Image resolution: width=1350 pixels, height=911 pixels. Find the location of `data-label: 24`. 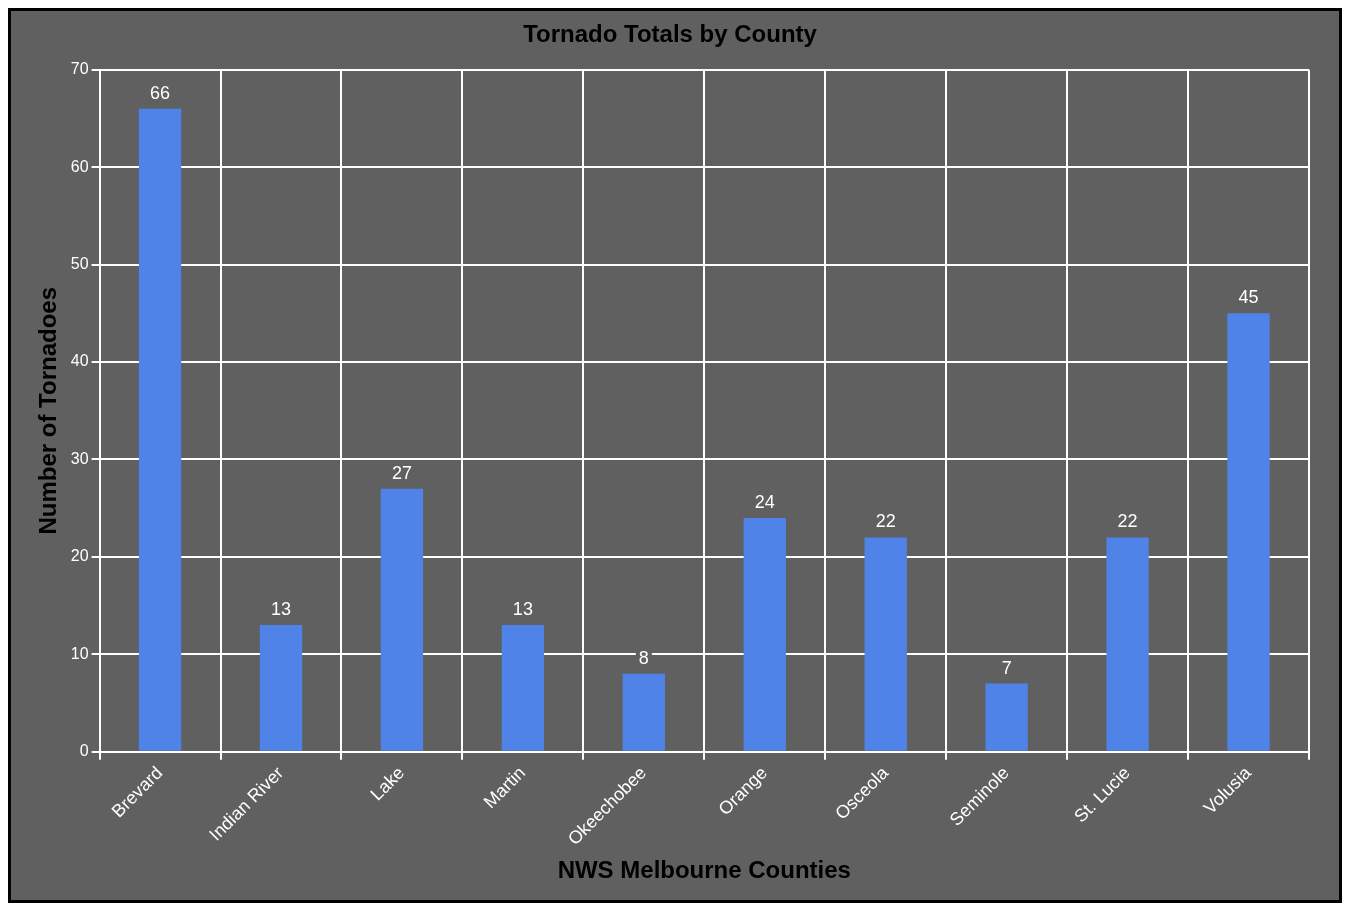

data-label: 24 is located at coordinates (764, 501).